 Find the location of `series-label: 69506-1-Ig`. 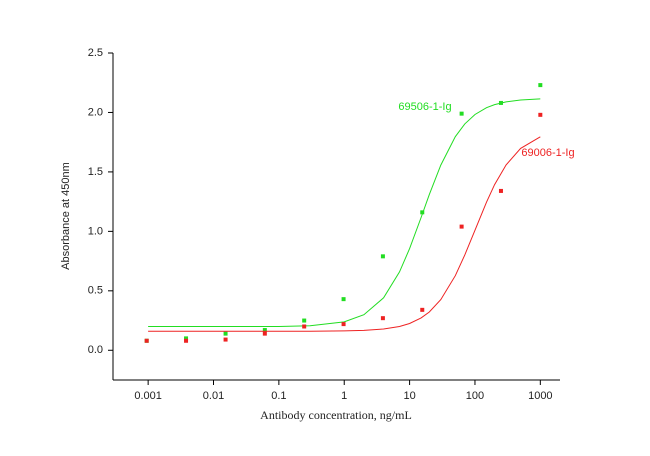

series-label: 69506-1-Ig is located at coordinates (424, 107).